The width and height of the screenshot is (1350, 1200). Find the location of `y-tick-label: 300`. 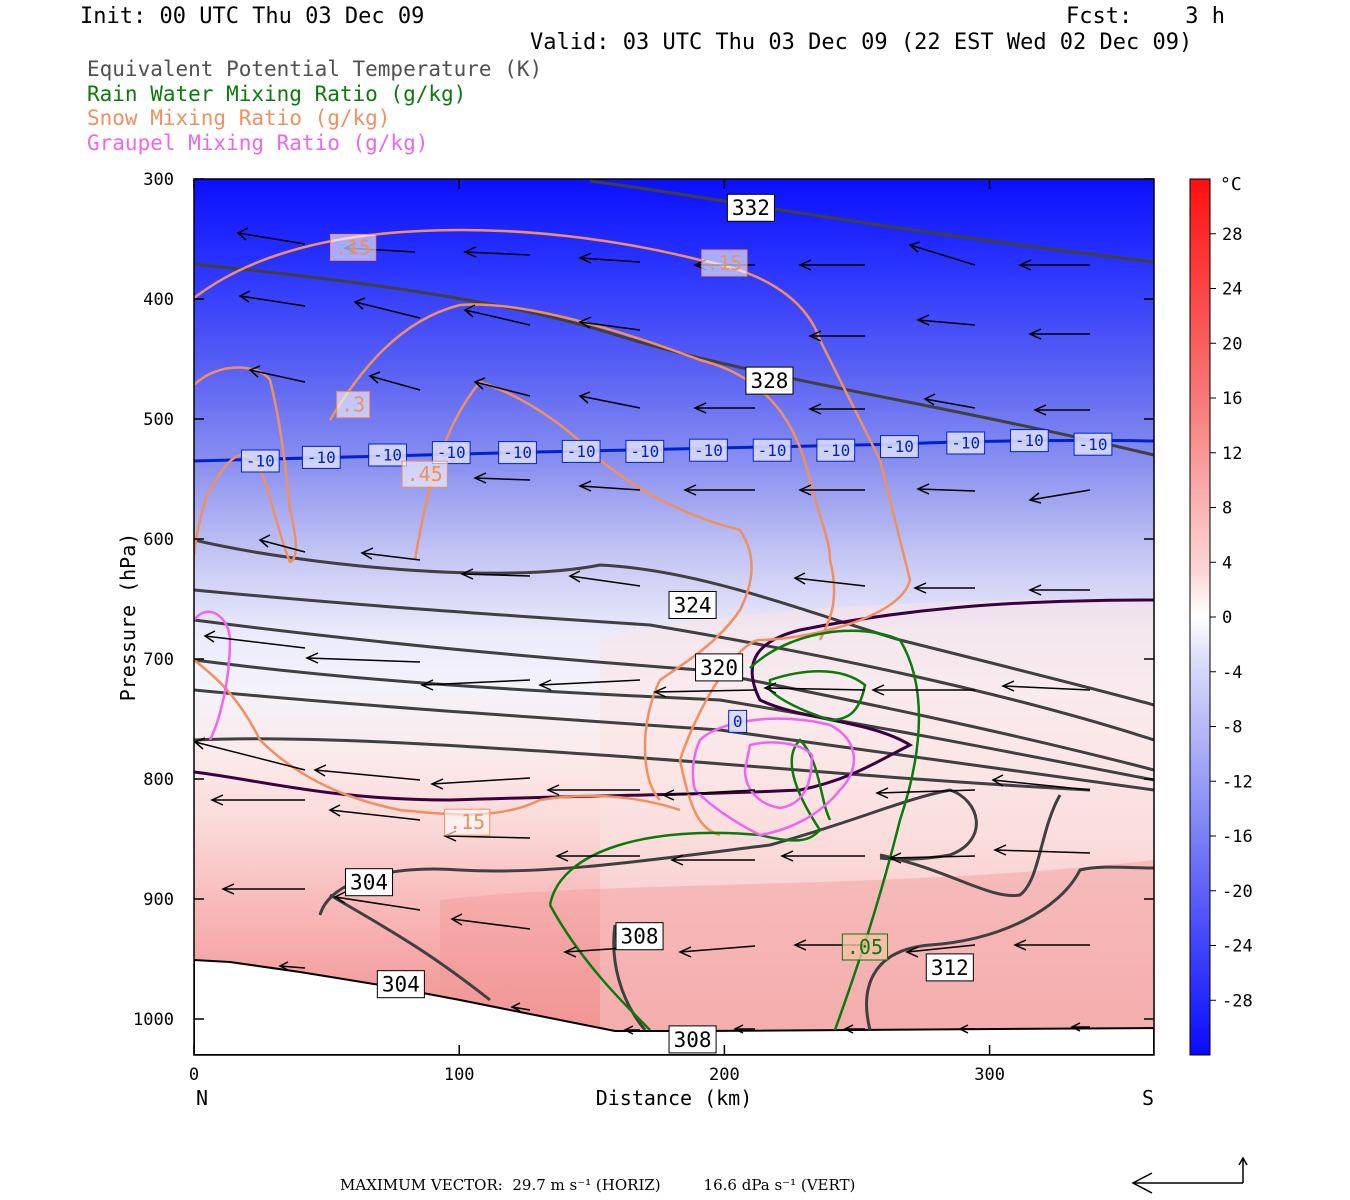

y-tick-label: 300 is located at coordinates (158, 180).